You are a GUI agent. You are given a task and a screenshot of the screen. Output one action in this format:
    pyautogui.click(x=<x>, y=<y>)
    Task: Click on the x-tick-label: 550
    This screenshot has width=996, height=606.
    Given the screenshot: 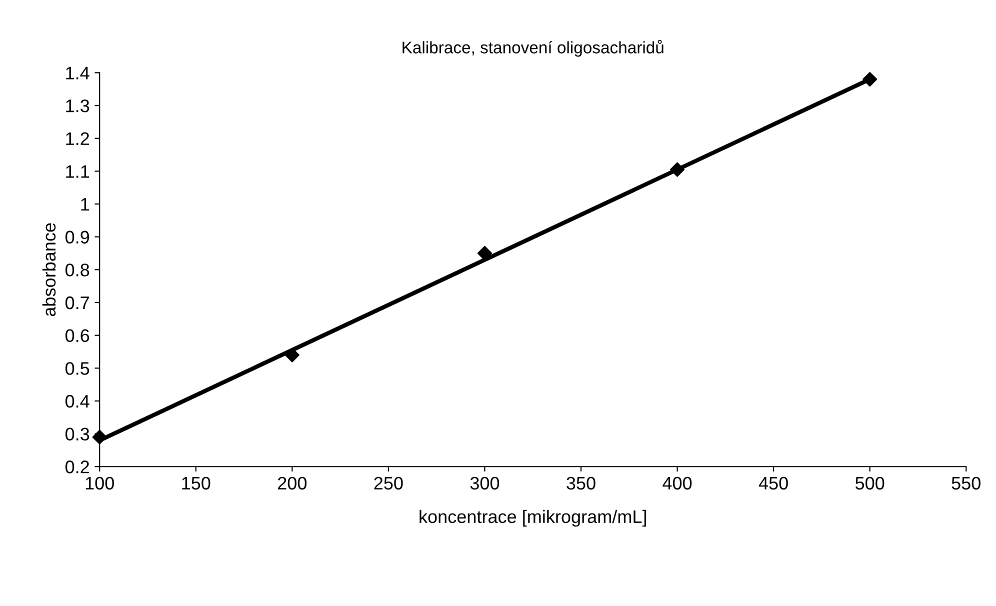 What is the action you would take?
    pyautogui.click(x=966, y=483)
    